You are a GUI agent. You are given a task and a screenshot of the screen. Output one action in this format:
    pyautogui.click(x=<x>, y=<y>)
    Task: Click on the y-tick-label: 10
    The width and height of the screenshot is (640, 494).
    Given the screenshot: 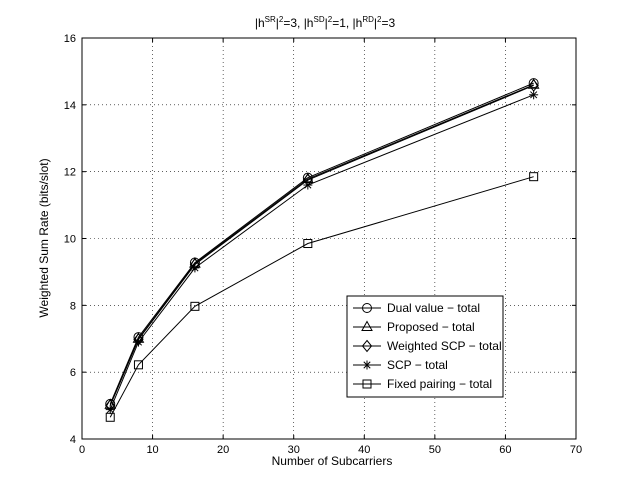 What is the action you would take?
    pyautogui.click(x=70, y=240)
    